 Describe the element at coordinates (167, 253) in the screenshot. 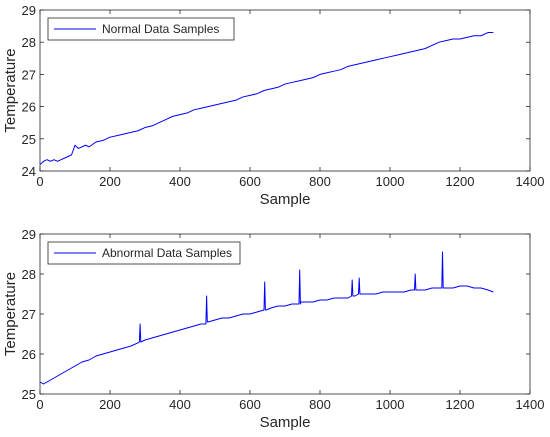

I see `legend-label: Abnormal Data Samples` at that location.